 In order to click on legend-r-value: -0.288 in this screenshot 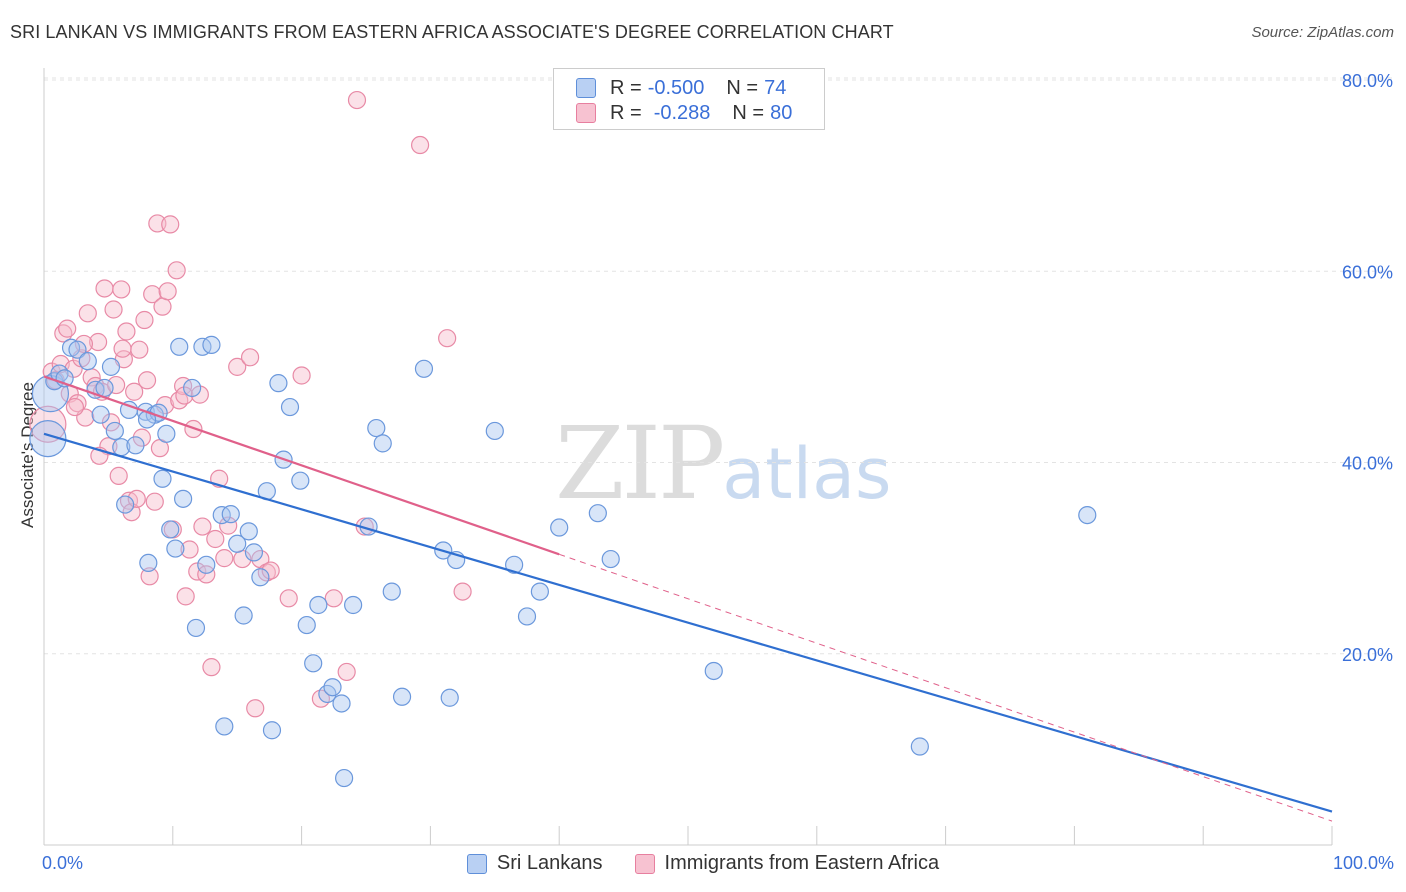, I will do `click(682, 112)`.